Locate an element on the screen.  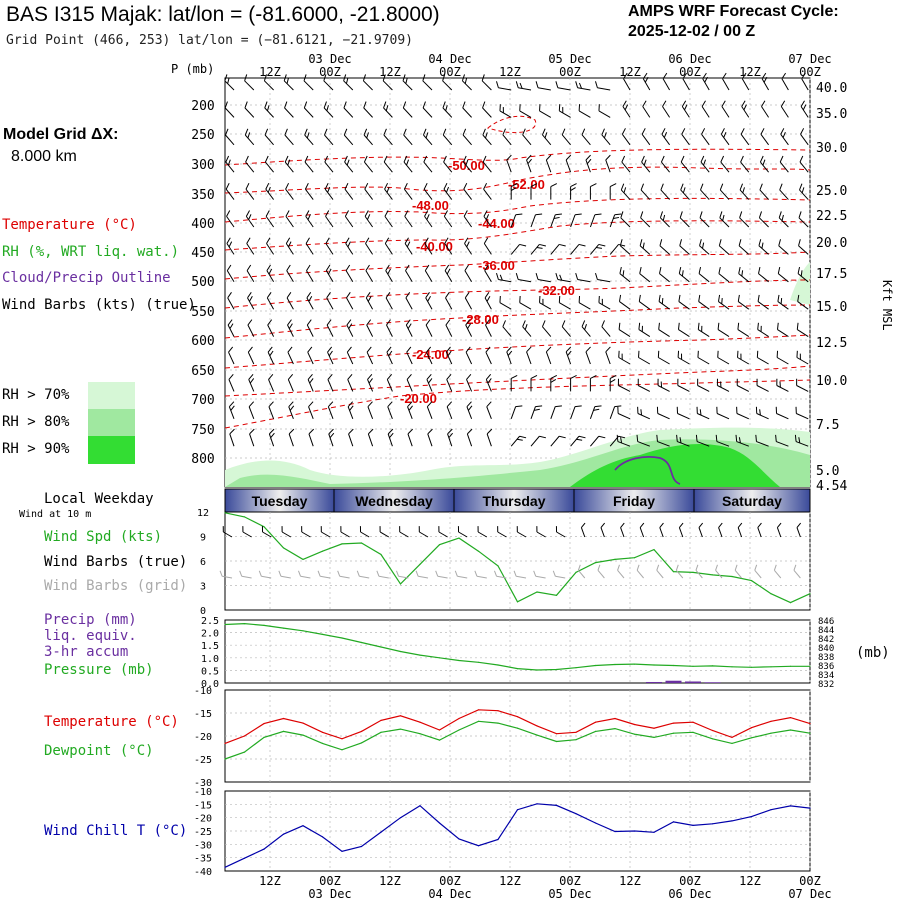
rh-level-90: RH > 90% is located at coordinates (36, 449).